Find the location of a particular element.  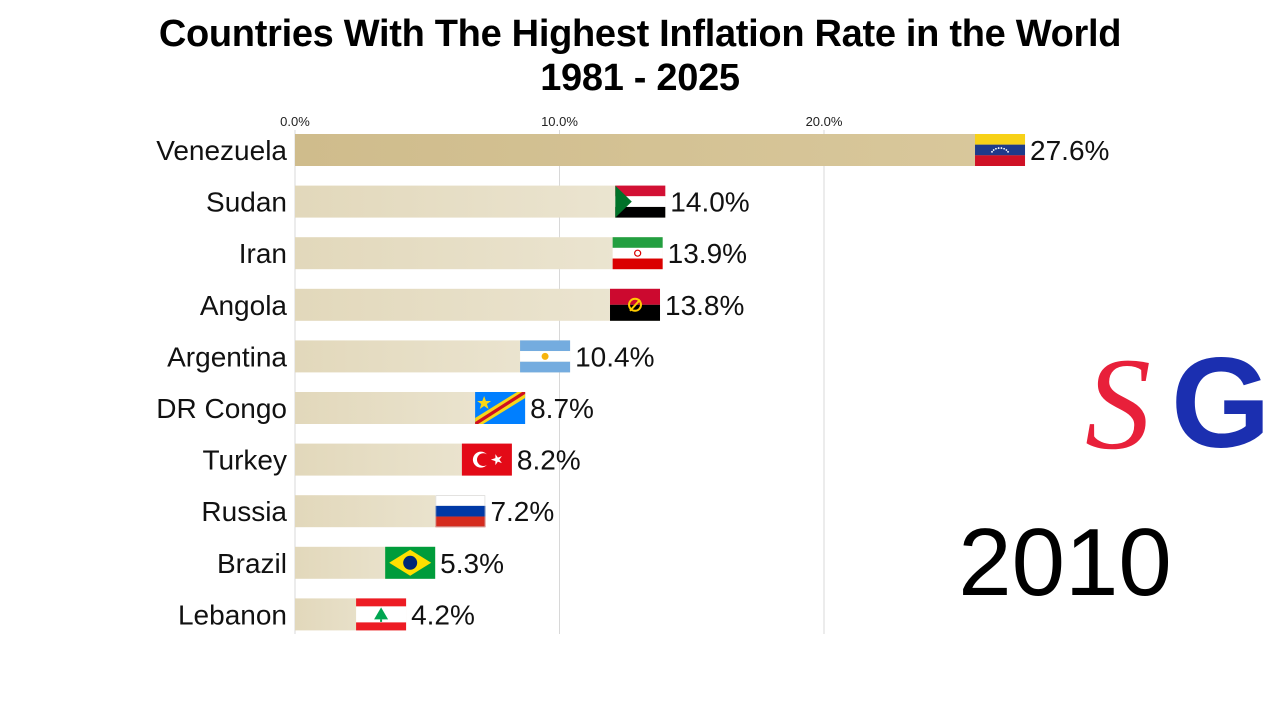

value-label: 14.0% is located at coordinates (709, 202).